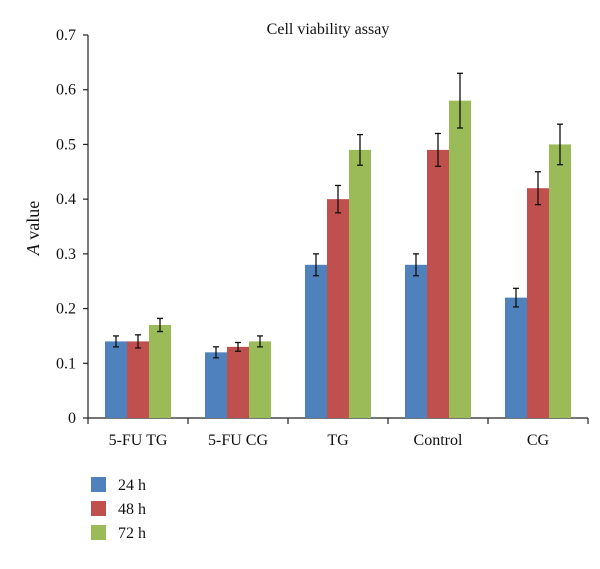  Describe the element at coordinates (328, 29) in the screenshot. I see `chart-title: Cell viability assay` at that location.